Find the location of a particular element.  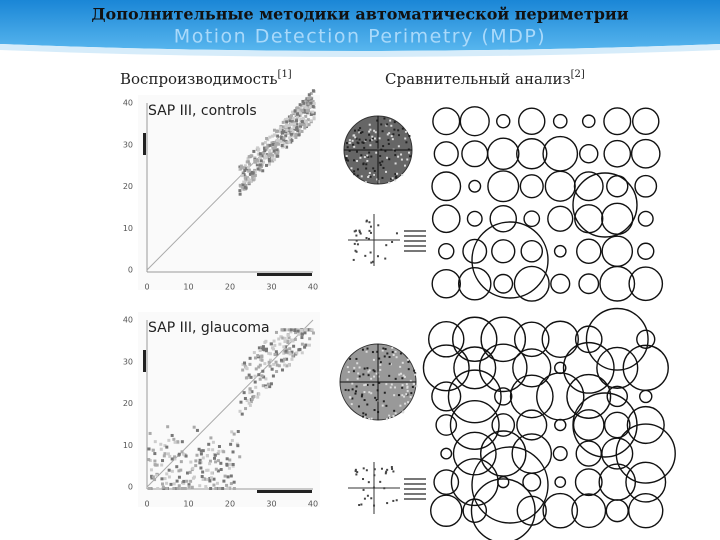

legend-swatch is located at coordinates (415, 241).